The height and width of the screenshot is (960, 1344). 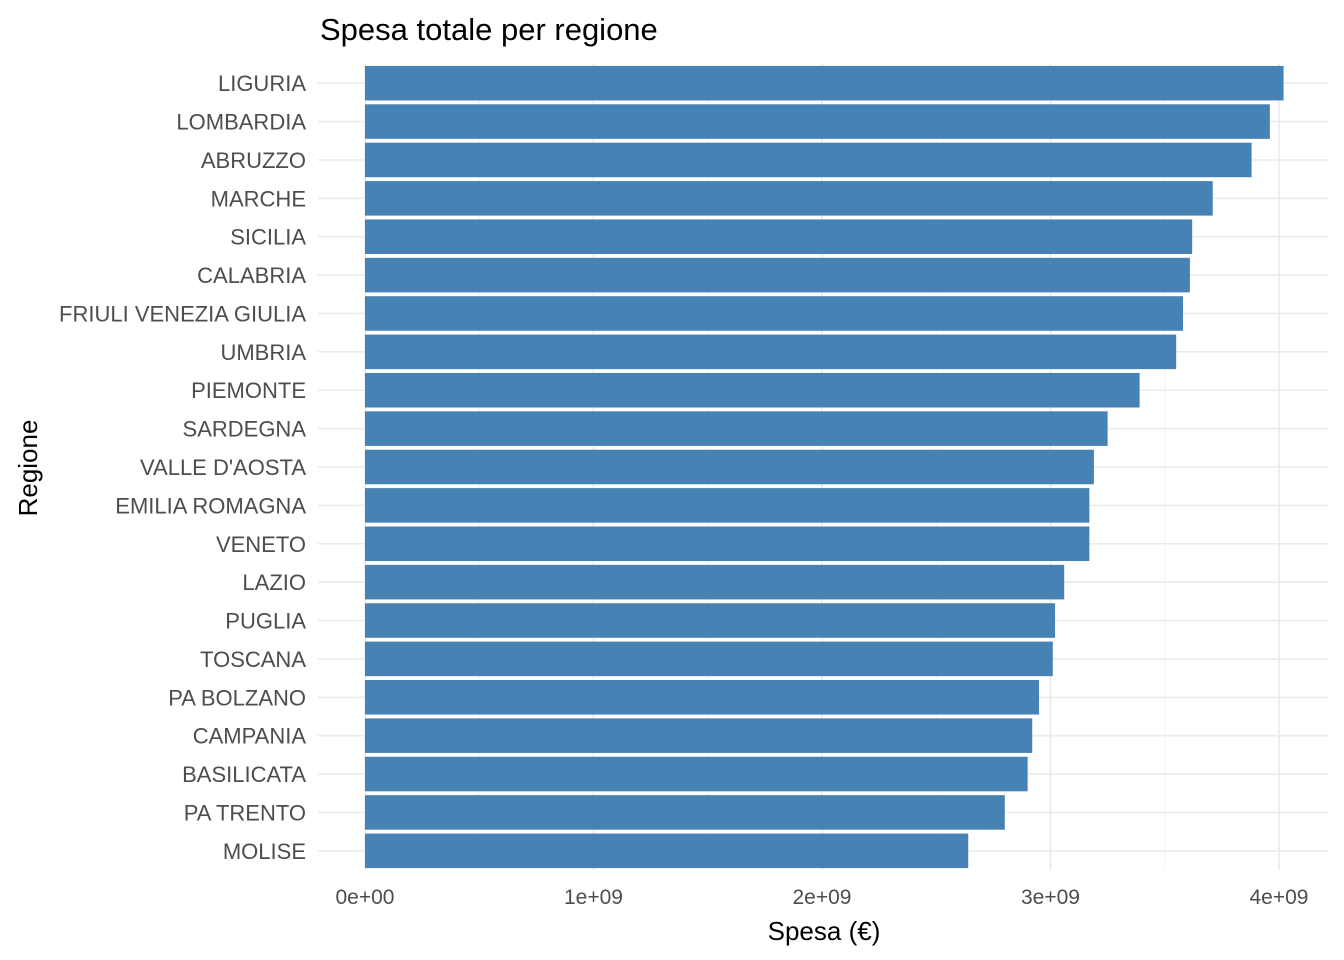 What do you see at coordinates (265, 621) in the screenshot?
I see `category-label: PUGLIA` at bounding box center [265, 621].